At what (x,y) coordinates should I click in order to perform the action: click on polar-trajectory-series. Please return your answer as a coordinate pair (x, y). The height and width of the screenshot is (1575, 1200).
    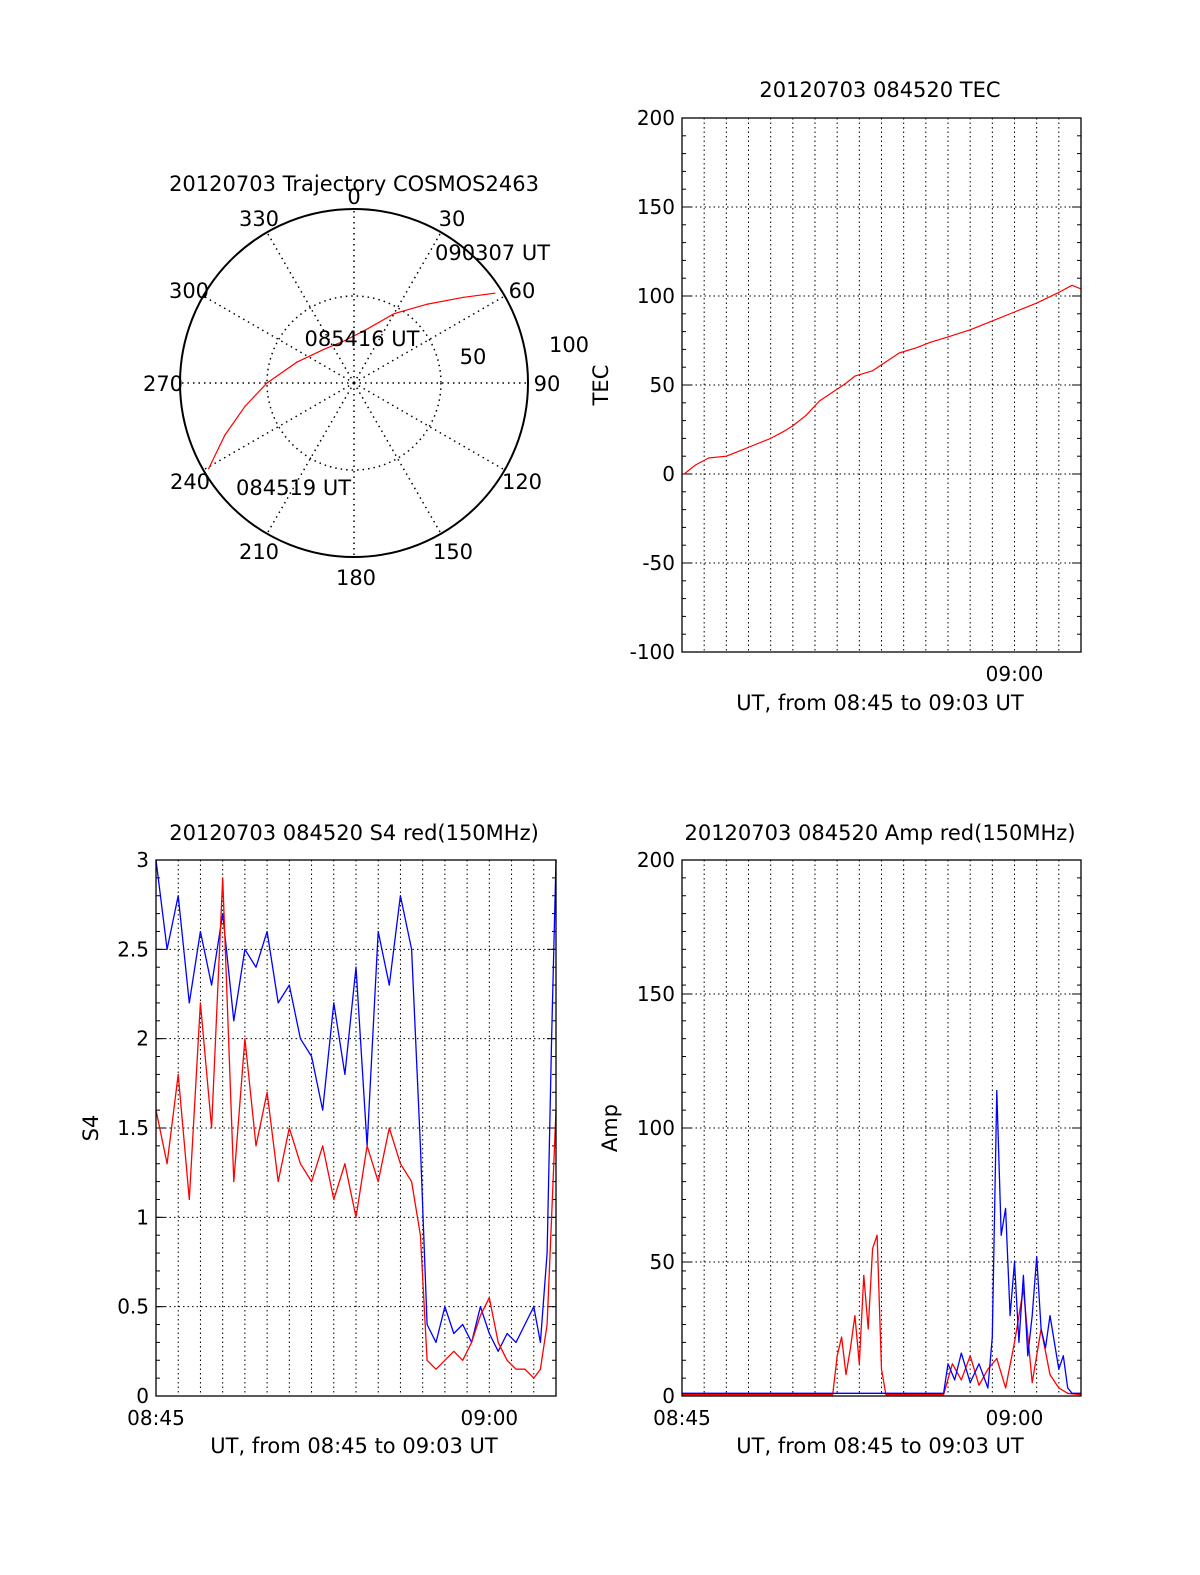
    Looking at the image, I should click on (351, 381).